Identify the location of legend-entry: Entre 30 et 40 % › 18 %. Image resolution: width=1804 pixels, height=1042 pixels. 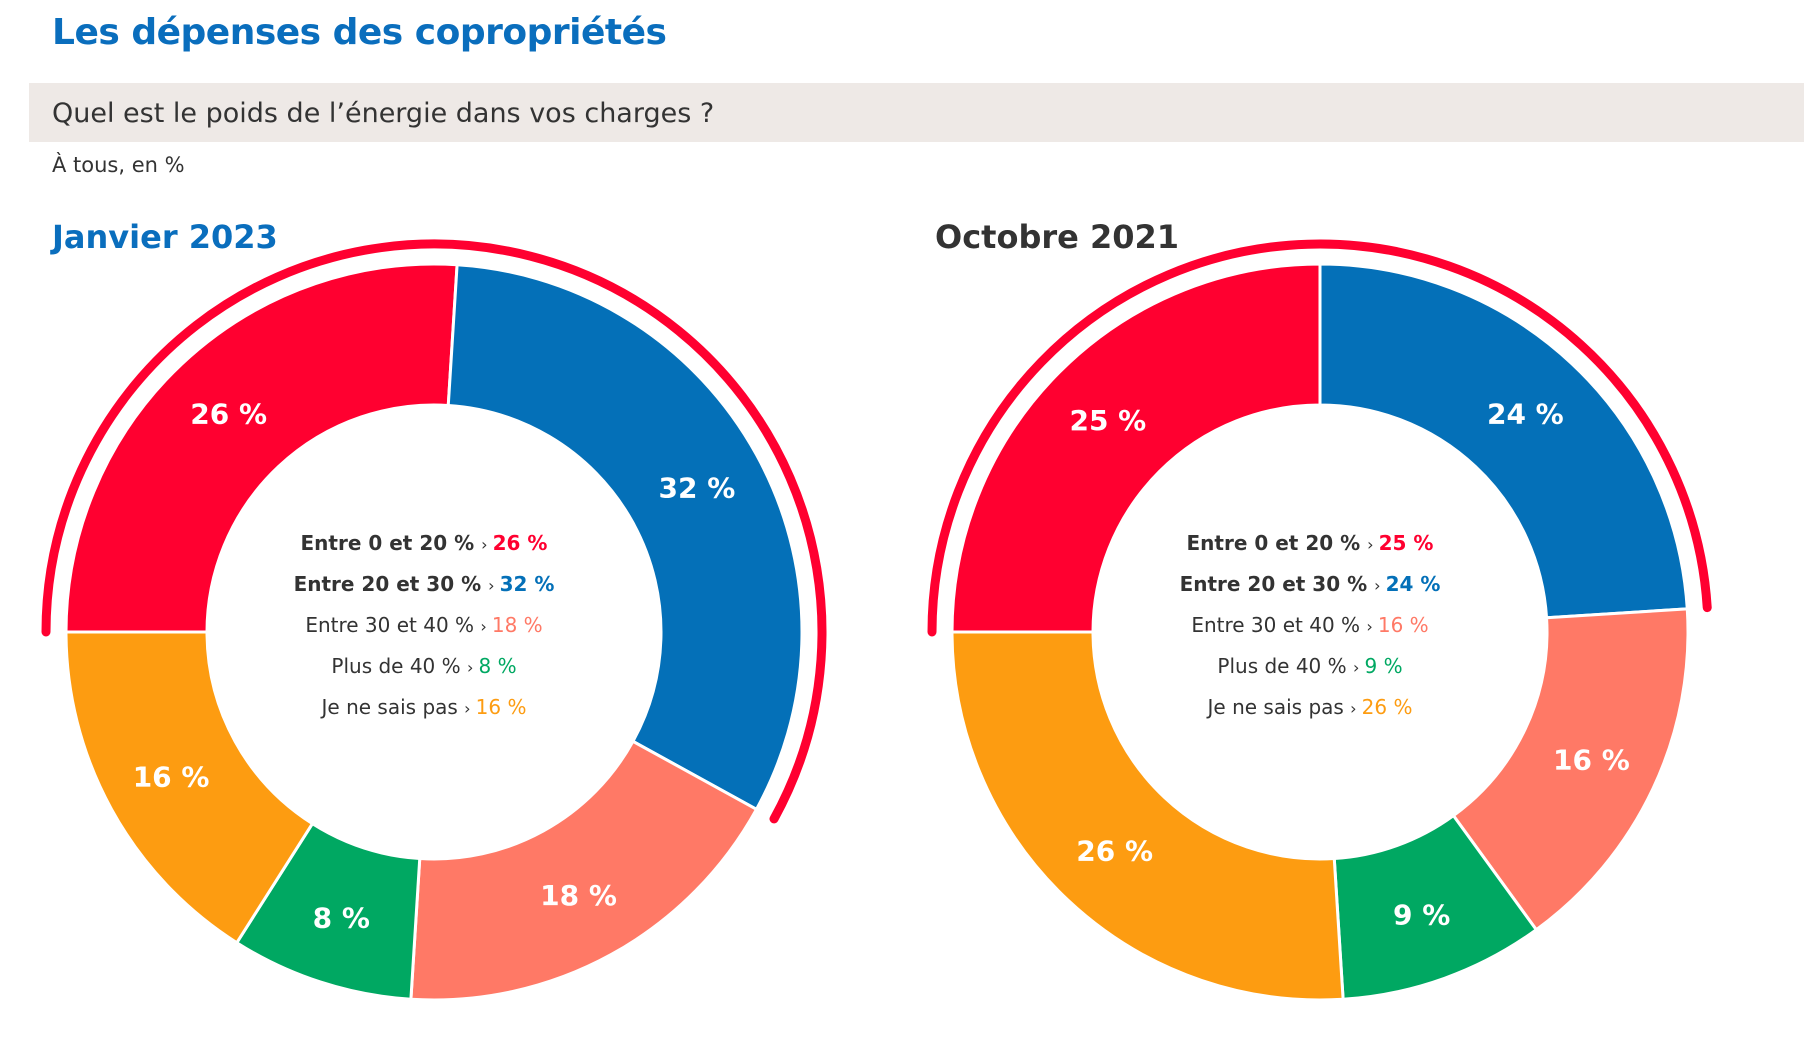
(423, 625).